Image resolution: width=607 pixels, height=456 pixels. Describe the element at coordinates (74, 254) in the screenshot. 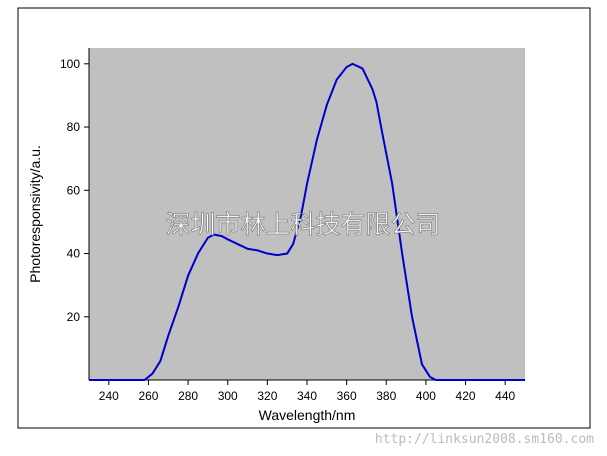

I see `y-tick-label: 40` at that location.